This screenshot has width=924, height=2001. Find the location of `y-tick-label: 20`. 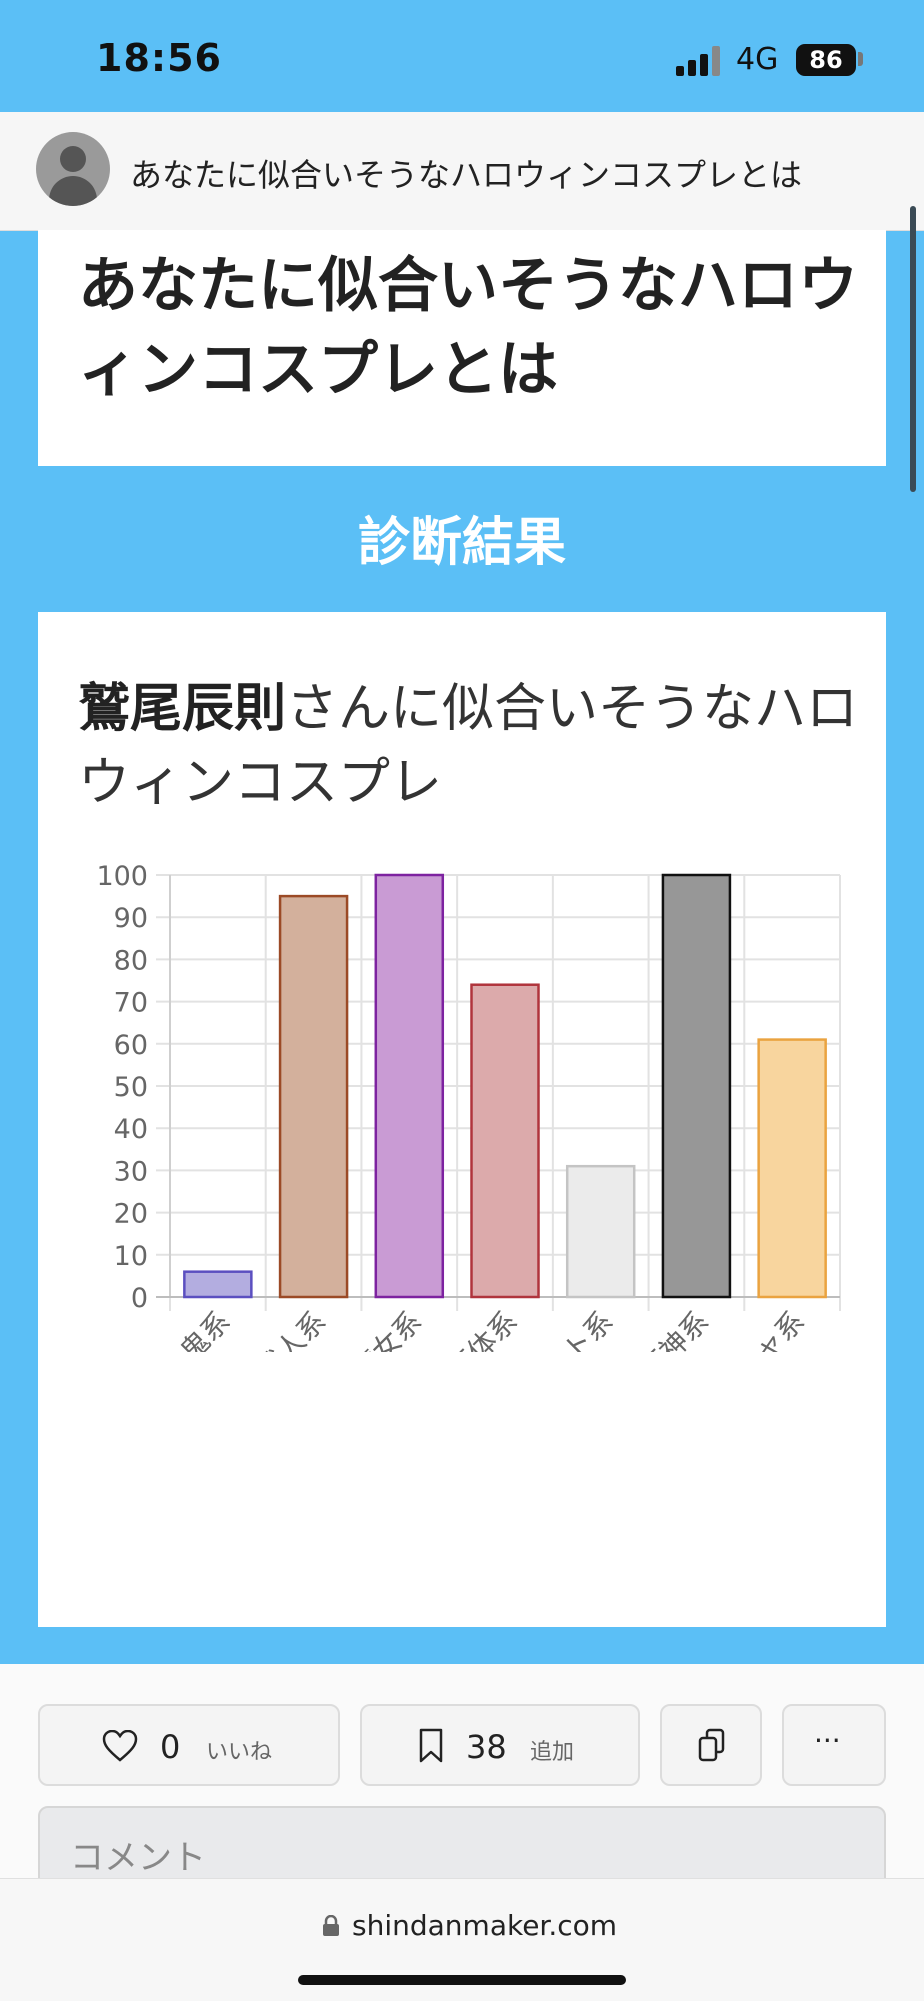

y-tick-label: 20 is located at coordinates (131, 1214).